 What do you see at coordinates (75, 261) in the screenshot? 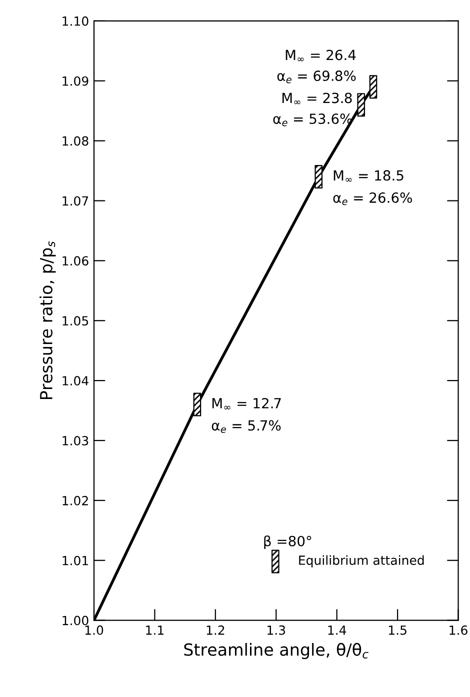
I see `y-tick-label: 1.06` at bounding box center [75, 261].